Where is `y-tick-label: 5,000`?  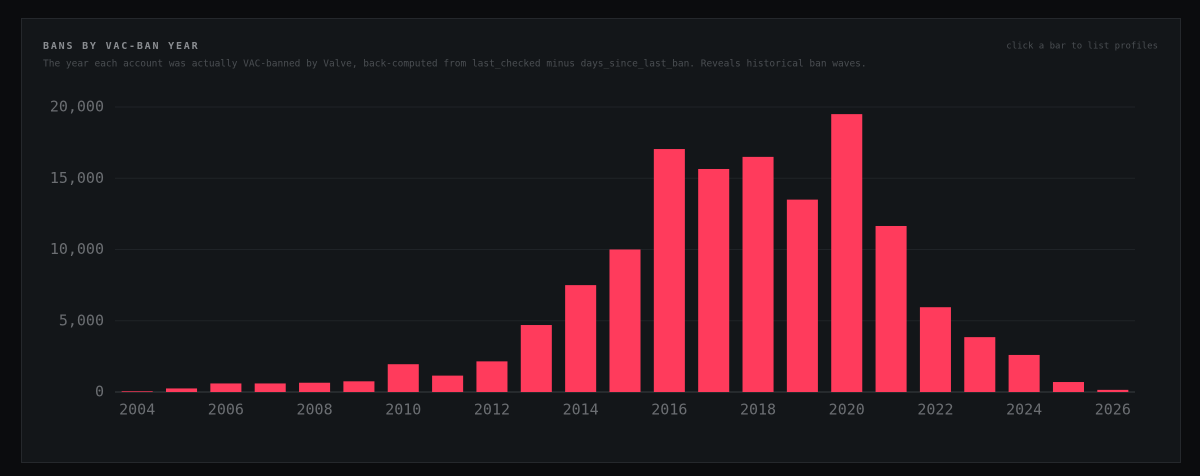 y-tick-label: 5,000 is located at coordinates (81, 320).